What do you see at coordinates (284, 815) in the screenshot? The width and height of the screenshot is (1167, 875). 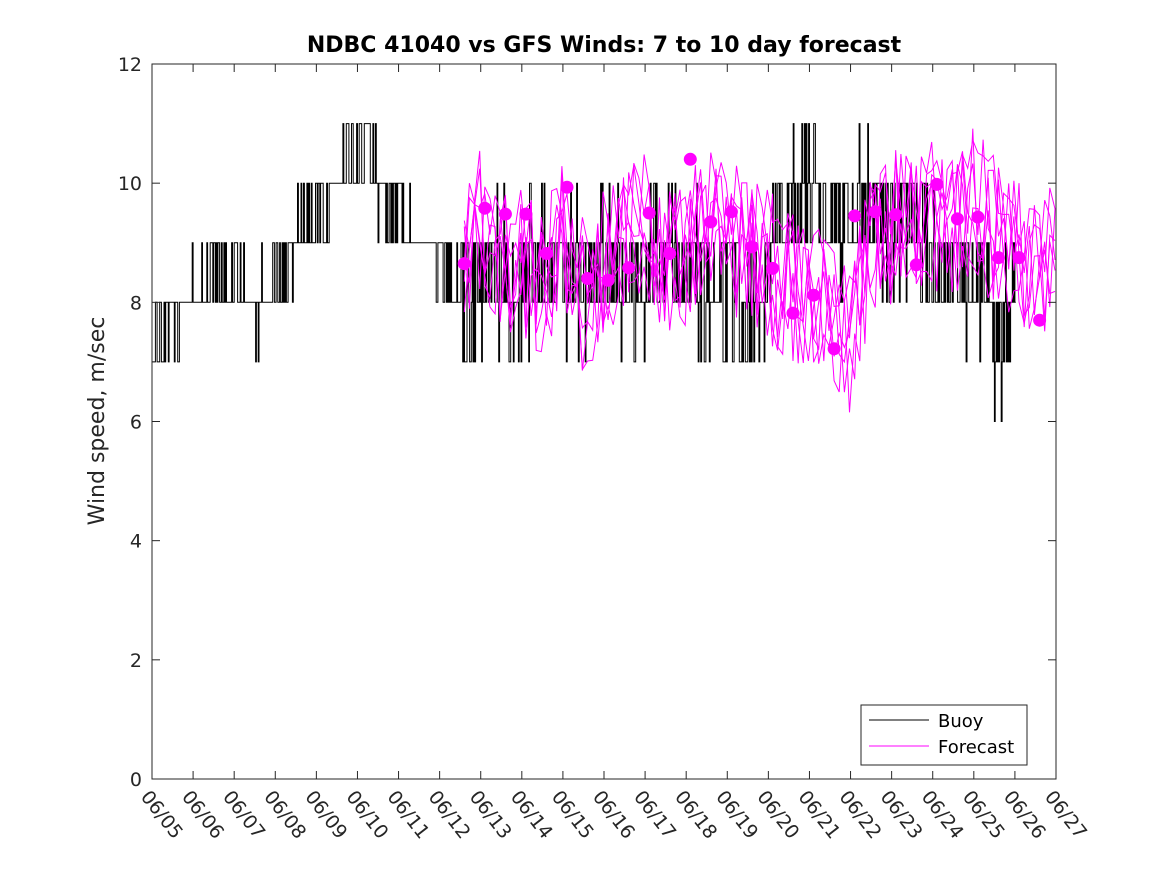 I see `x-tick-label: 06/08` at bounding box center [284, 815].